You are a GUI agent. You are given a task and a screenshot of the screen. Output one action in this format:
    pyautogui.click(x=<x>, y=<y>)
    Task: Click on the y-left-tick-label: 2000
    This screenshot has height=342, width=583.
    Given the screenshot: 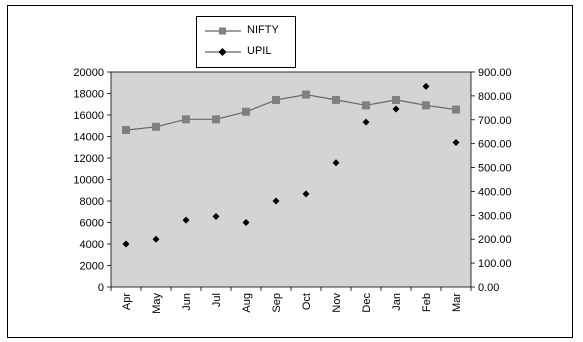 What is the action you would take?
    pyautogui.click(x=92, y=267)
    